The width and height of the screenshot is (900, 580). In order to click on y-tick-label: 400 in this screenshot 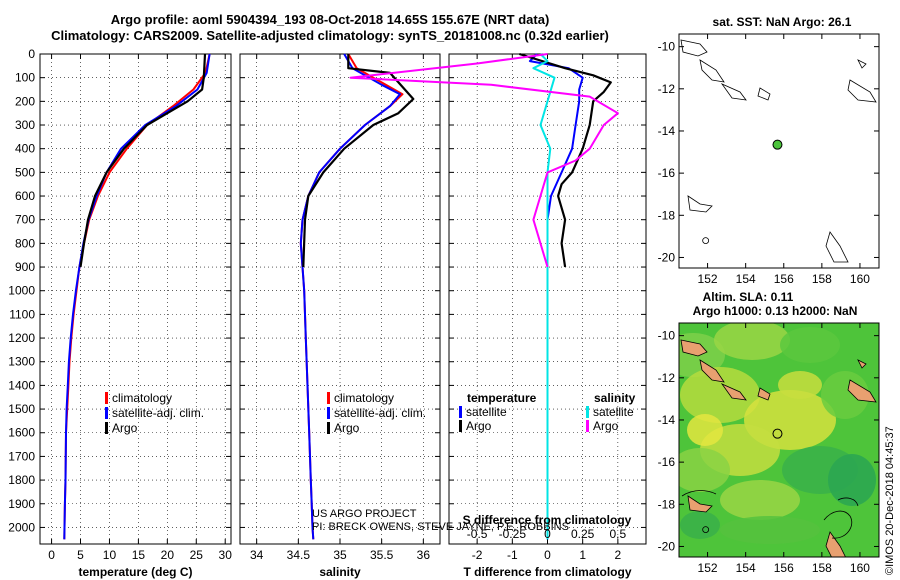, I will do `click(25, 149)`.